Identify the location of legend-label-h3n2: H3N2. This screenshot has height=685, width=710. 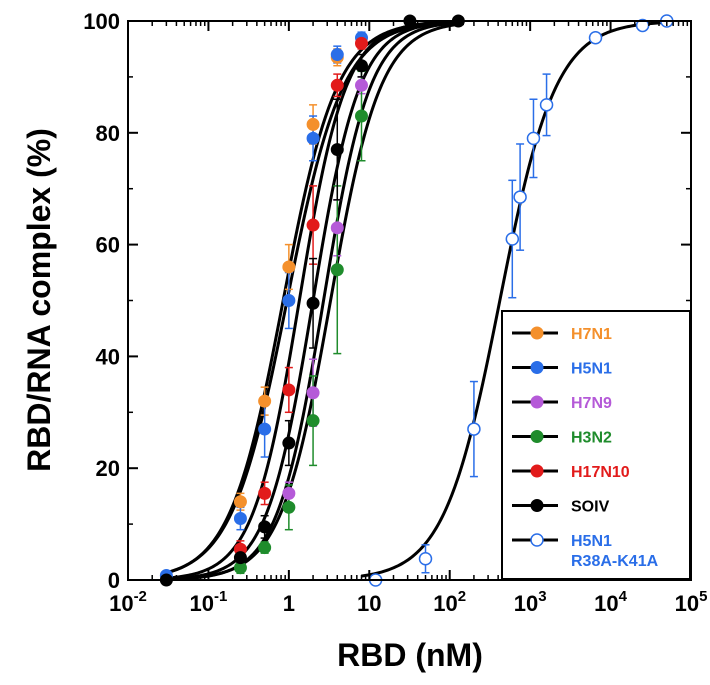
(591, 438).